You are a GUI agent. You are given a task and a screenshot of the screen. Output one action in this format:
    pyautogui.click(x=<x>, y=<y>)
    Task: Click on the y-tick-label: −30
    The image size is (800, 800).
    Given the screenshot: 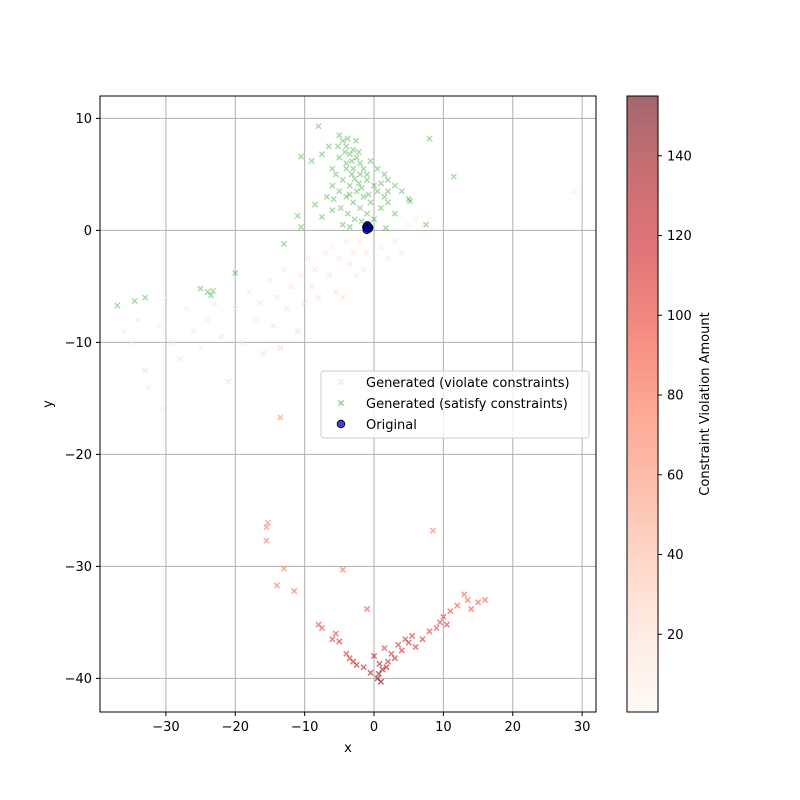 What is the action you would take?
    pyautogui.click(x=78, y=567)
    